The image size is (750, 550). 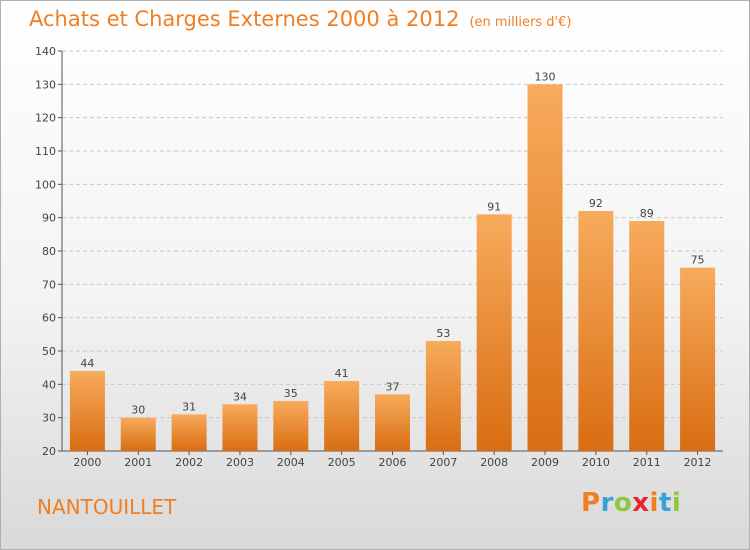 What do you see at coordinates (87, 363) in the screenshot?
I see `data-label: 44` at bounding box center [87, 363].